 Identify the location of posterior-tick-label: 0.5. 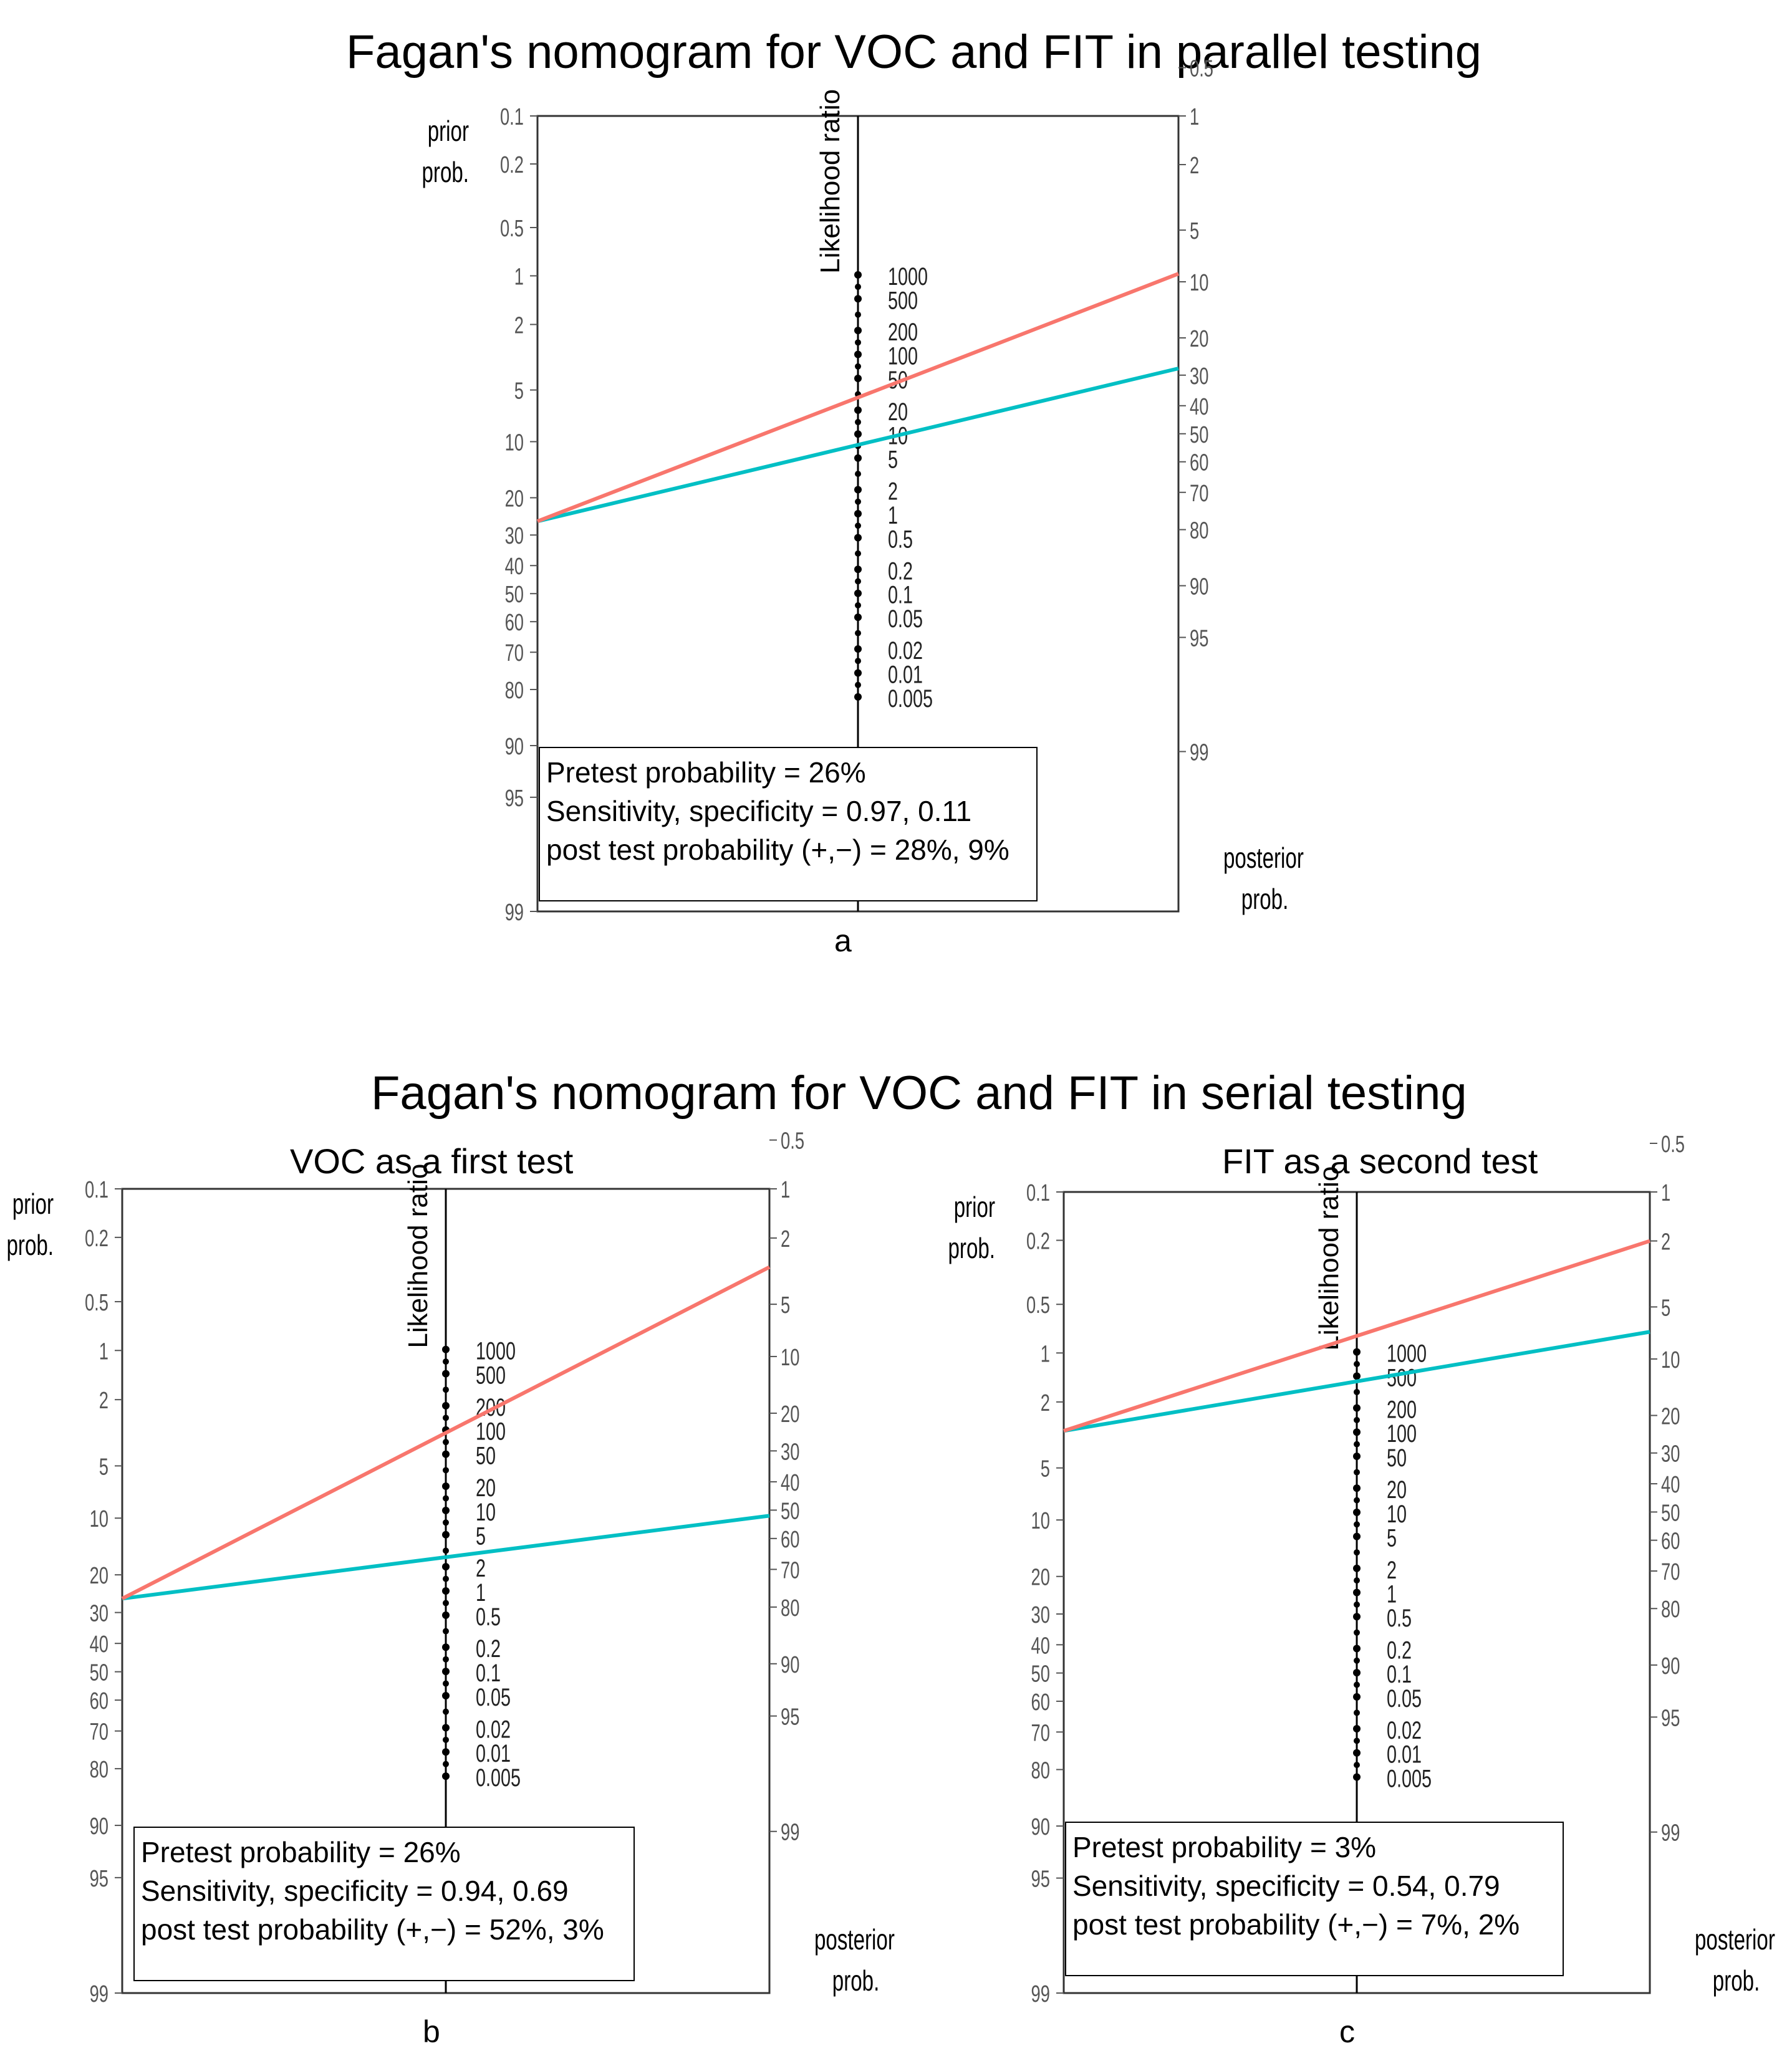
(1673, 1144).